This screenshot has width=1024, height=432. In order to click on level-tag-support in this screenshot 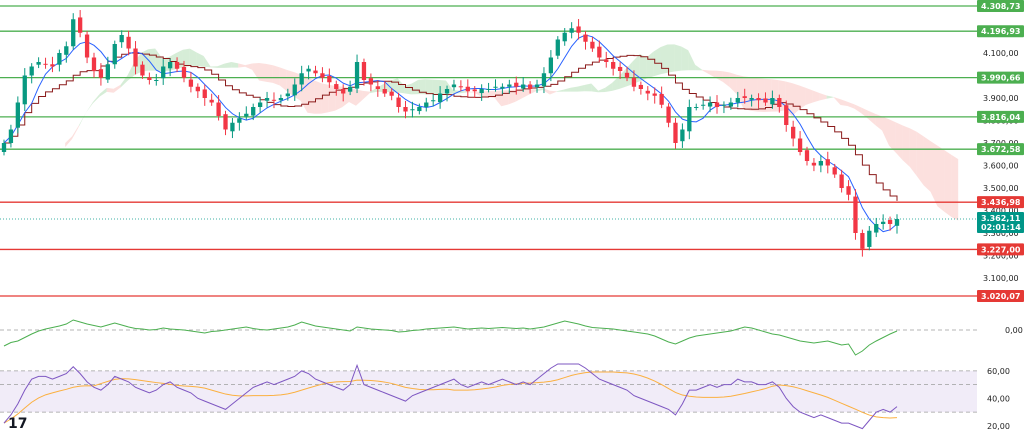, I will do `click(1000, 31)`.